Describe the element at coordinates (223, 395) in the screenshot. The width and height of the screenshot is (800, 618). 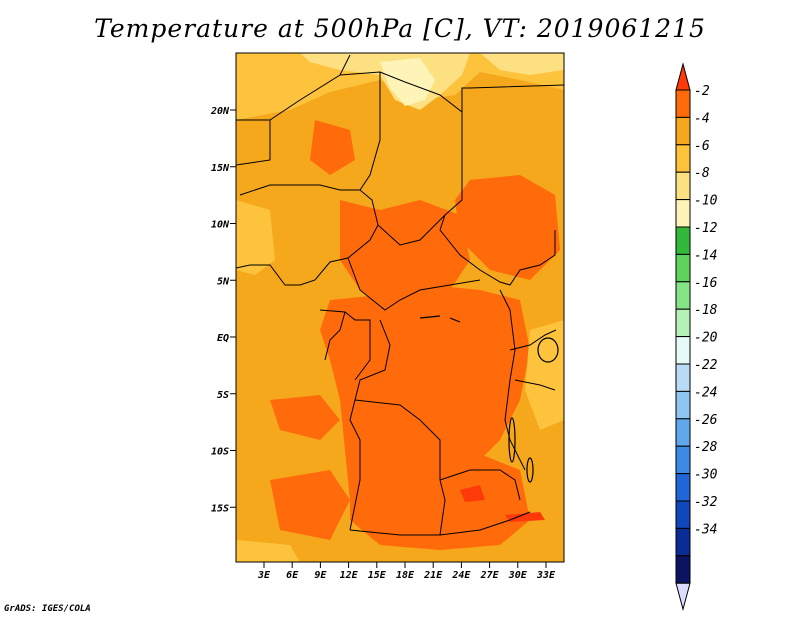
I see `lat-tick-label: 5S` at that location.